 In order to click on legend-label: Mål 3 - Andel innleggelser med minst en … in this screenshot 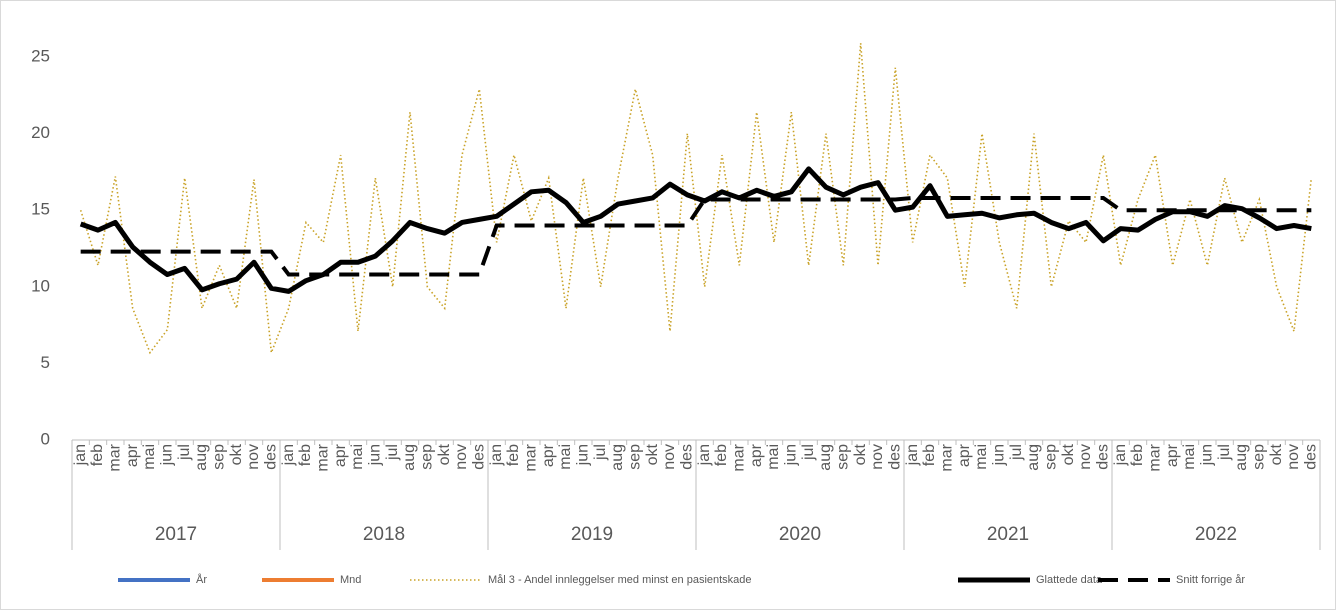, I will do `click(620, 580)`.